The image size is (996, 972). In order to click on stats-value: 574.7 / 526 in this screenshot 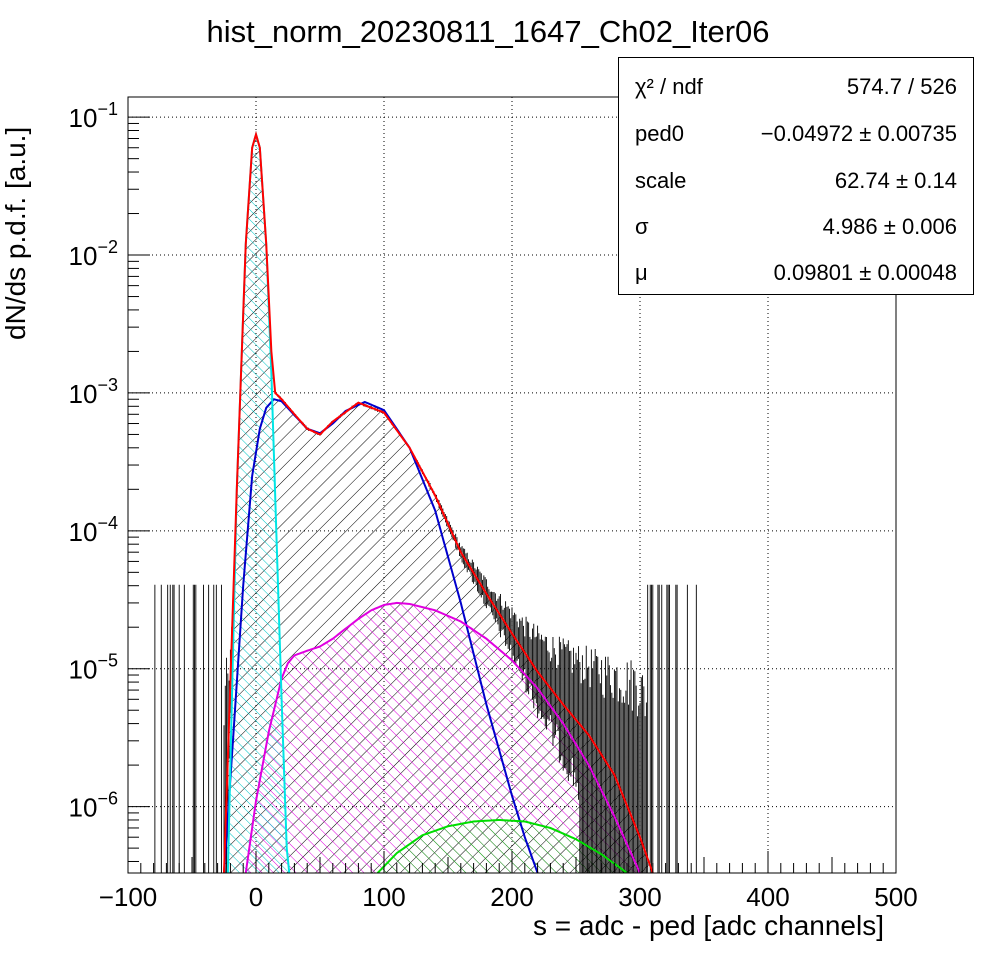, I will do `click(901, 86)`.